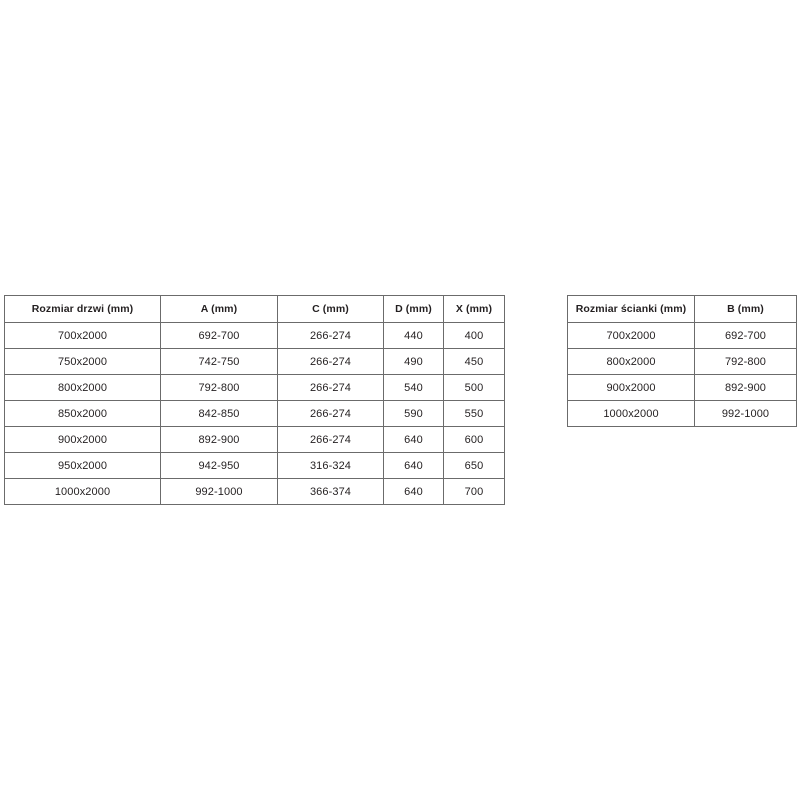 This screenshot has width=800, height=800. I want to click on table-row: 1000x2000 992-1000, so click(682, 413).